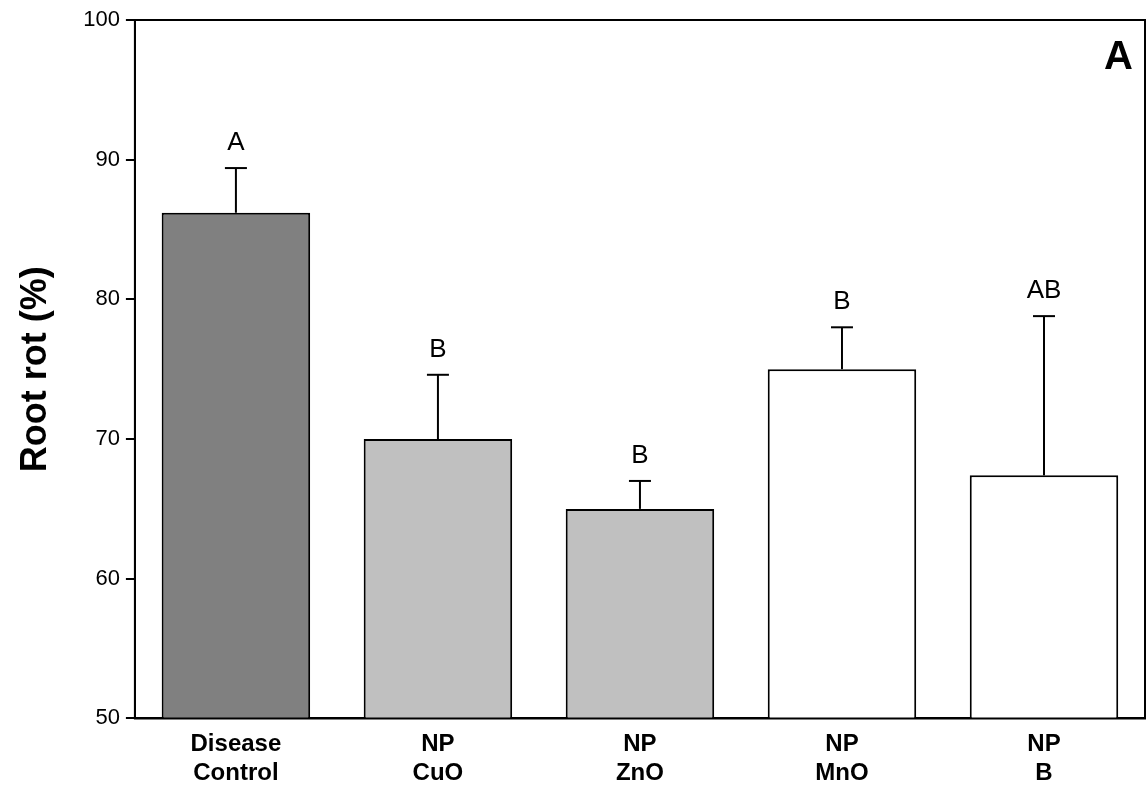 The image size is (1147, 804). What do you see at coordinates (107, 158) in the screenshot?
I see `y-tick-label: 90` at bounding box center [107, 158].